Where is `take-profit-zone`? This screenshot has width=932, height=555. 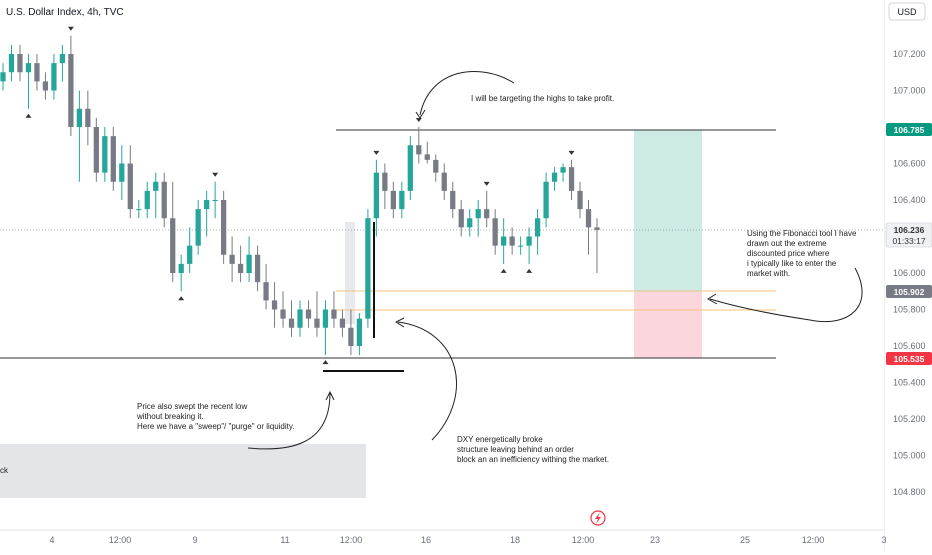
take-profit-zone is located at coordinates (668, 211).